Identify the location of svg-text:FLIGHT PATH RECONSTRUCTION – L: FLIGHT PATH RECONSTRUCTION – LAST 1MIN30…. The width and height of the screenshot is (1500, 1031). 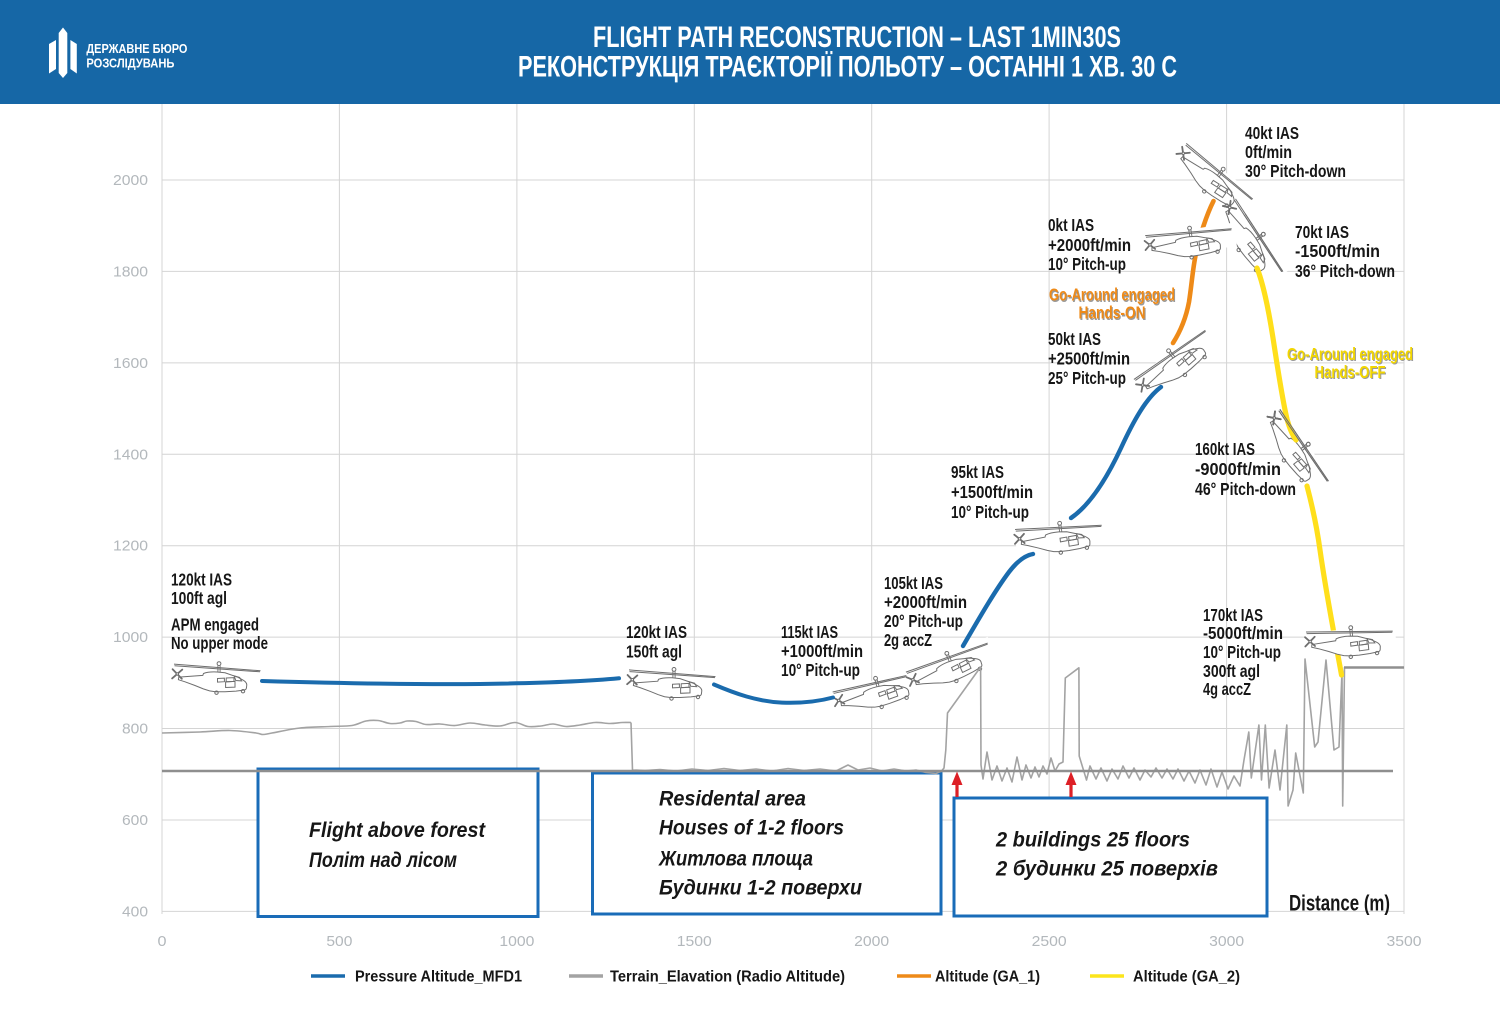
(857, 37).